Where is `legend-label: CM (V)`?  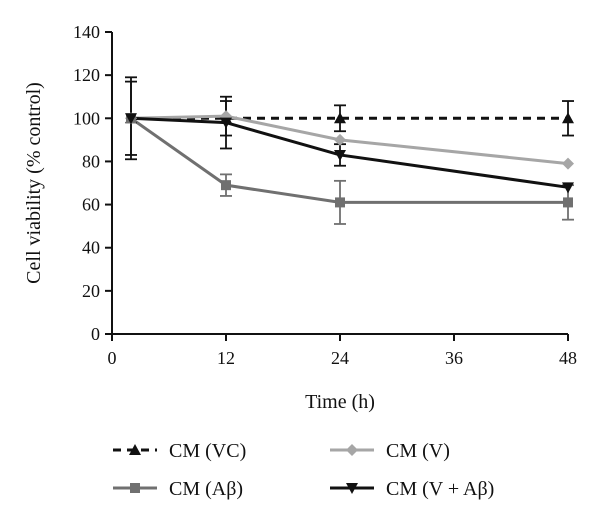 legend-label: CM (V) is located at coordinates (418, 451).